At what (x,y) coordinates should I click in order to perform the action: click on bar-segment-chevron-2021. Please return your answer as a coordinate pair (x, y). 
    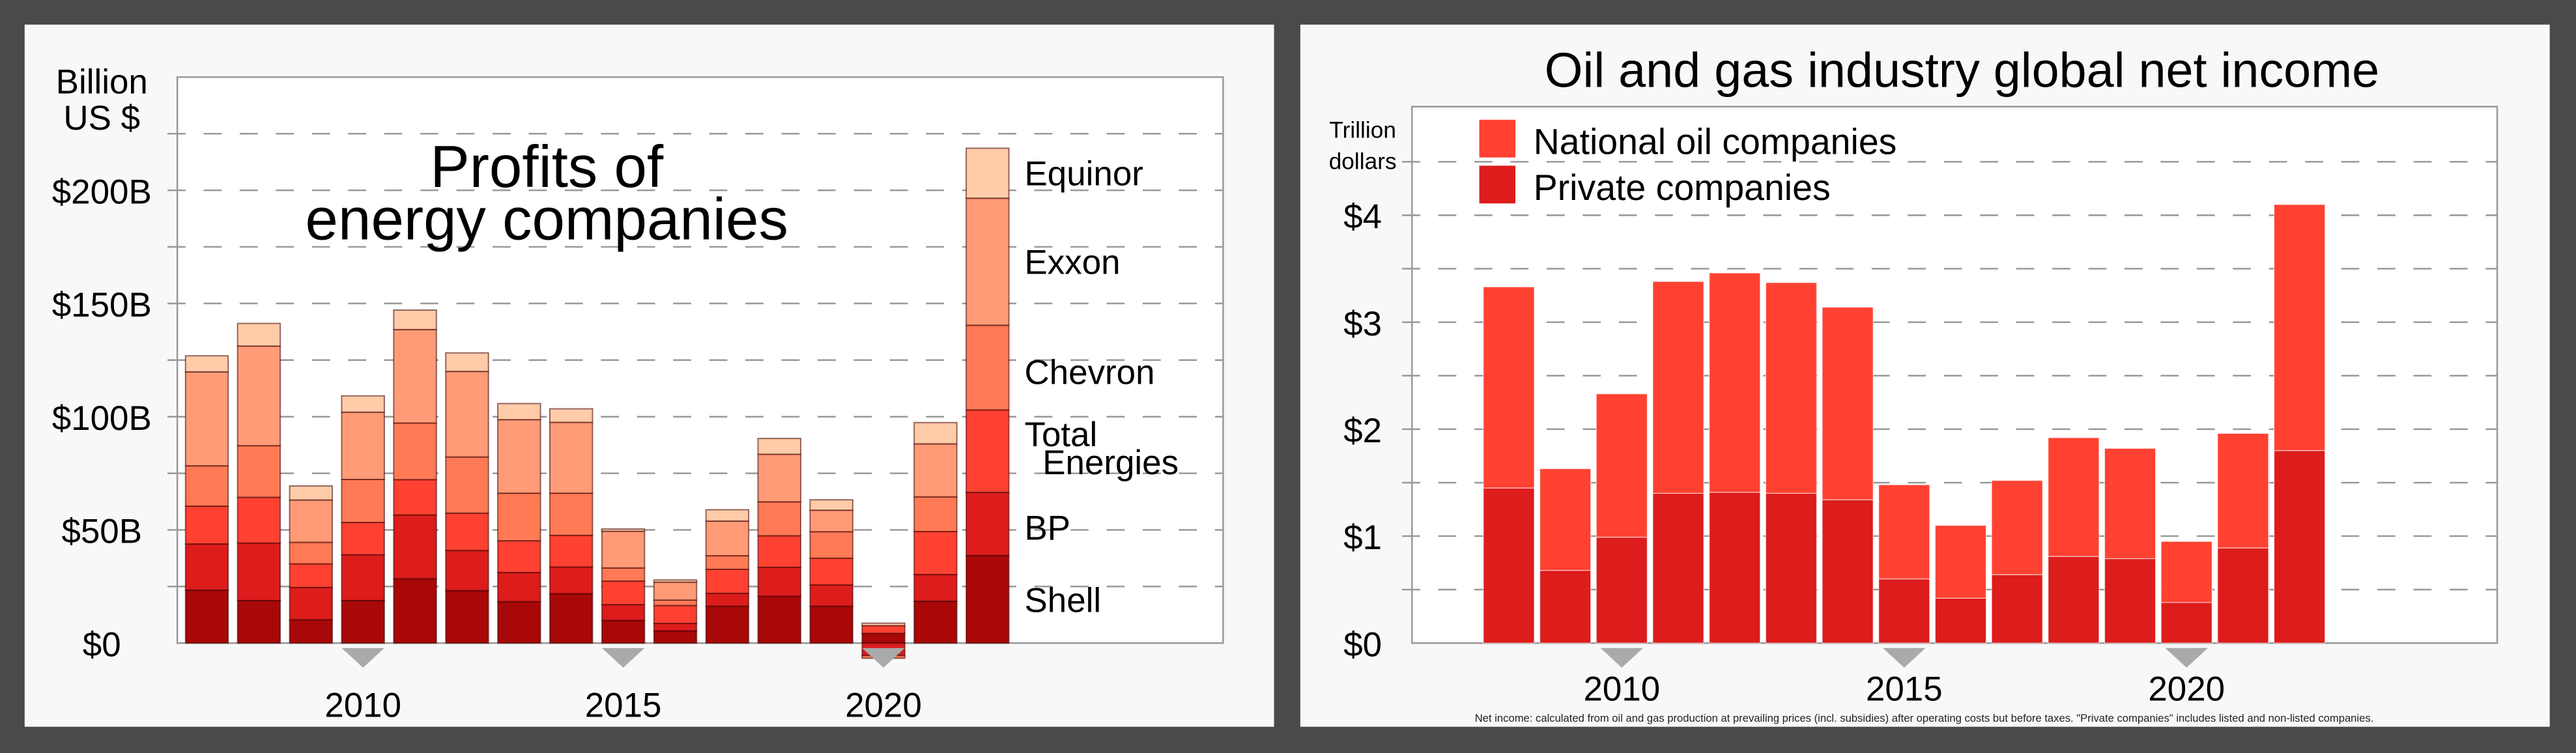
    Looking at the image, I should click on (936, 514).